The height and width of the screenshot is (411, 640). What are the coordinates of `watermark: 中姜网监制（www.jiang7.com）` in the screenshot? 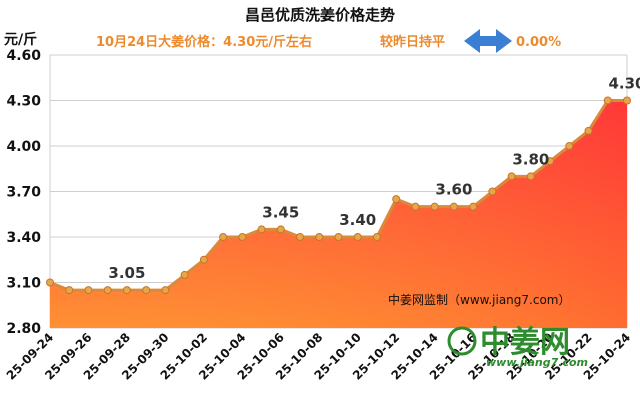 It's located at (479, 299).